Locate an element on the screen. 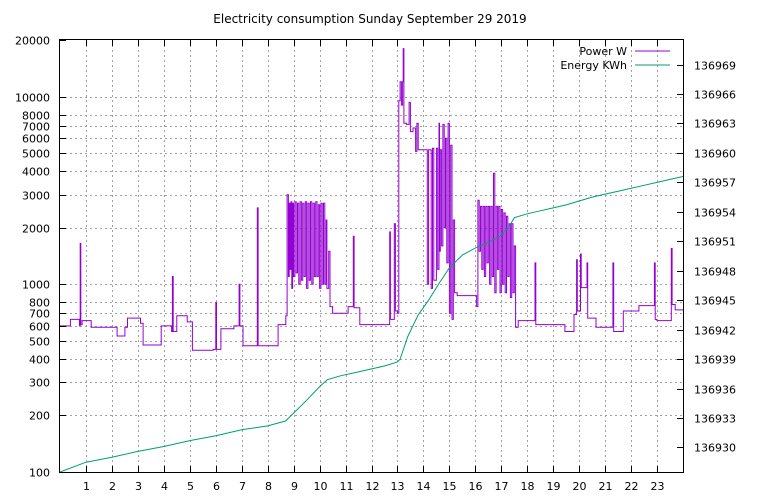 This screenshot has height=500, width=768. y2-tick-label: 136963 is located at coordinates (715, 124).